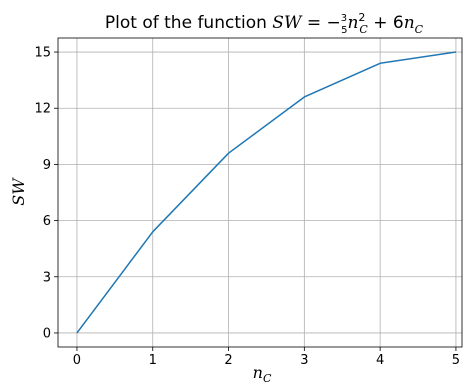 This screenshot has width=463, height=384. I want to click on title-prefix: Plot of the function, so click(188, 23).